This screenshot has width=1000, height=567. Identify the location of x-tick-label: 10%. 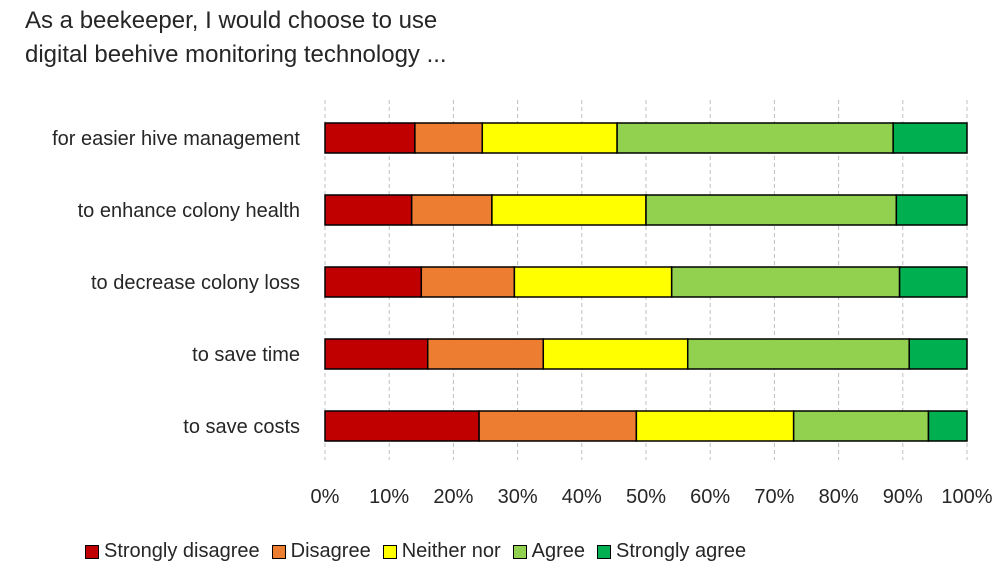
(389, 497).